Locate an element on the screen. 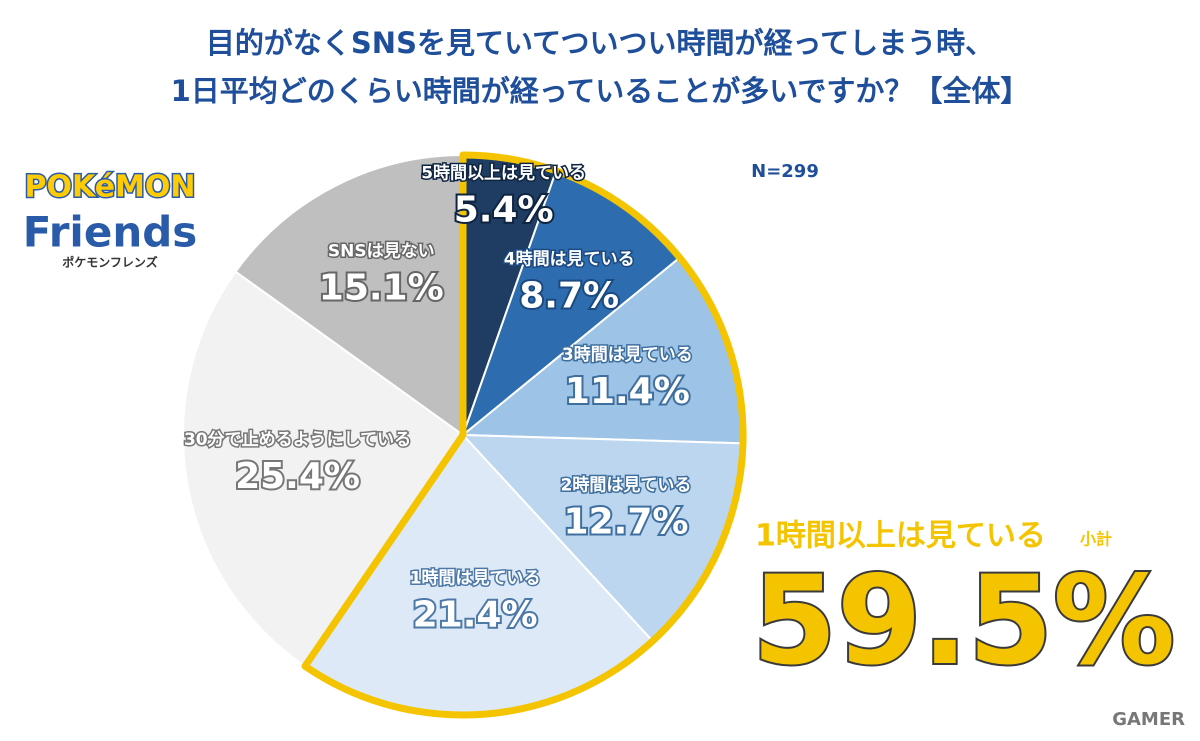  value-label: 8.7% is located at coordinates (569, 296).